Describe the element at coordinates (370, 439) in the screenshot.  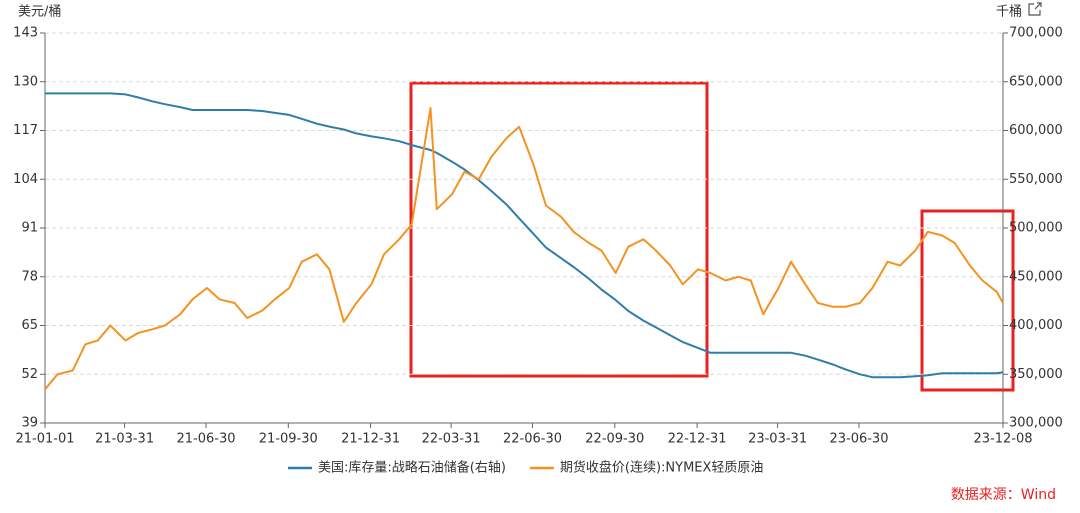
I see `x-tick-label: 21-12-31` at that location.